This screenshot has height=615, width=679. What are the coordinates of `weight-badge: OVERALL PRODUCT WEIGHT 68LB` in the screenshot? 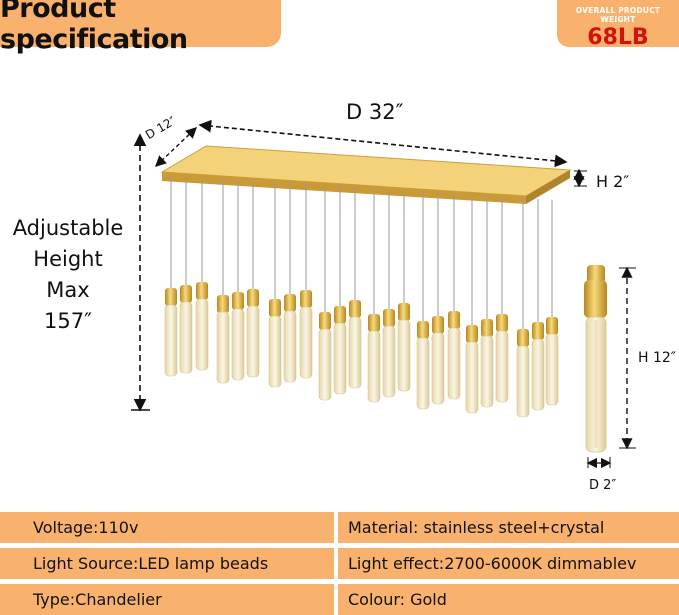 It's located at (618, 25).